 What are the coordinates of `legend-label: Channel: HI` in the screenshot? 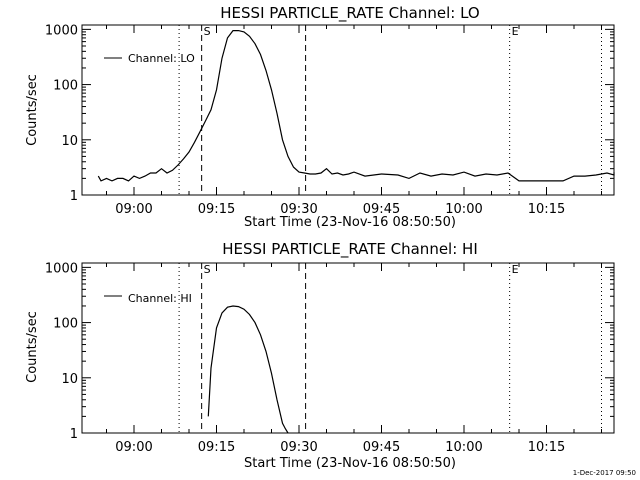 It's located at (160, 298).